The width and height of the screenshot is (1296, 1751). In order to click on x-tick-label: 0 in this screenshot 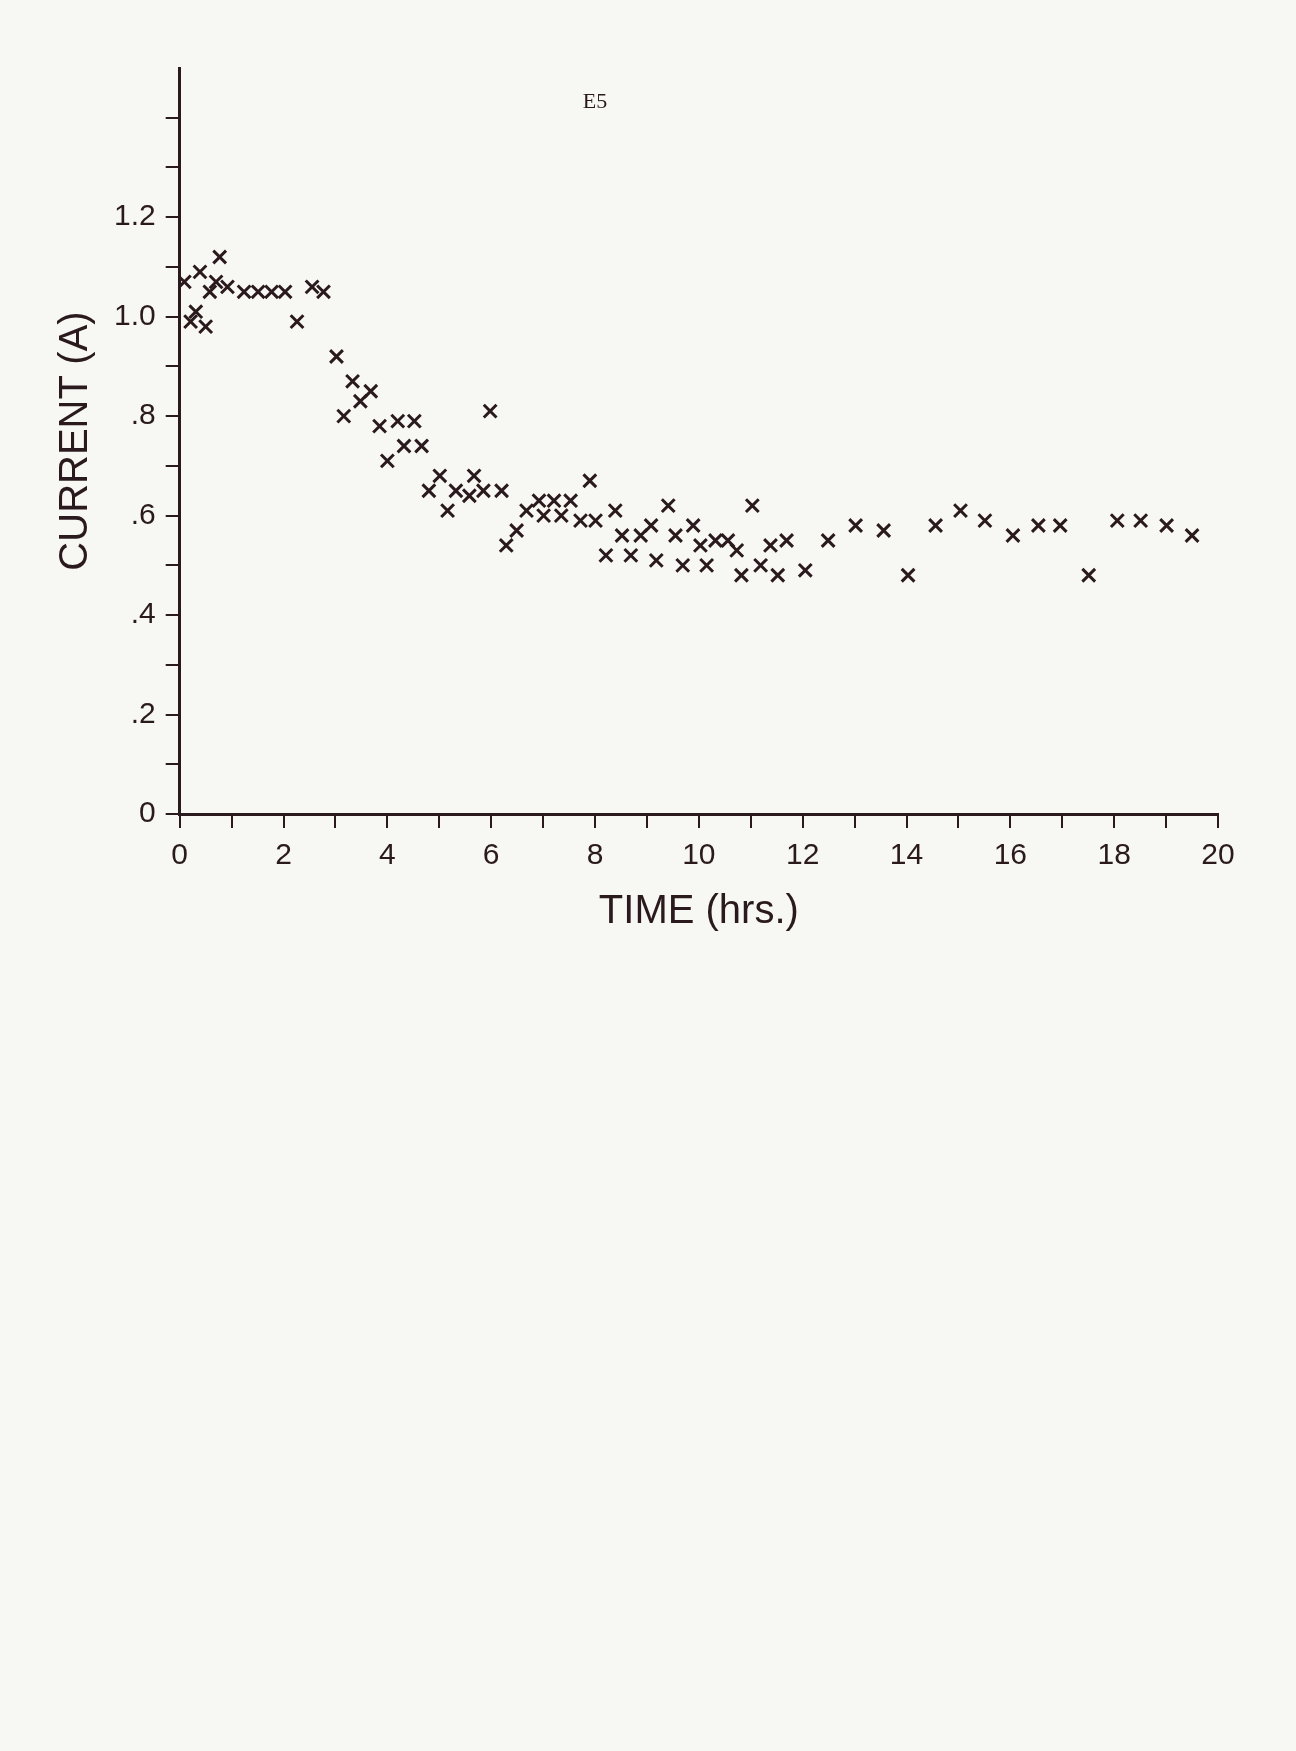, I will do `click(180, 854)`.